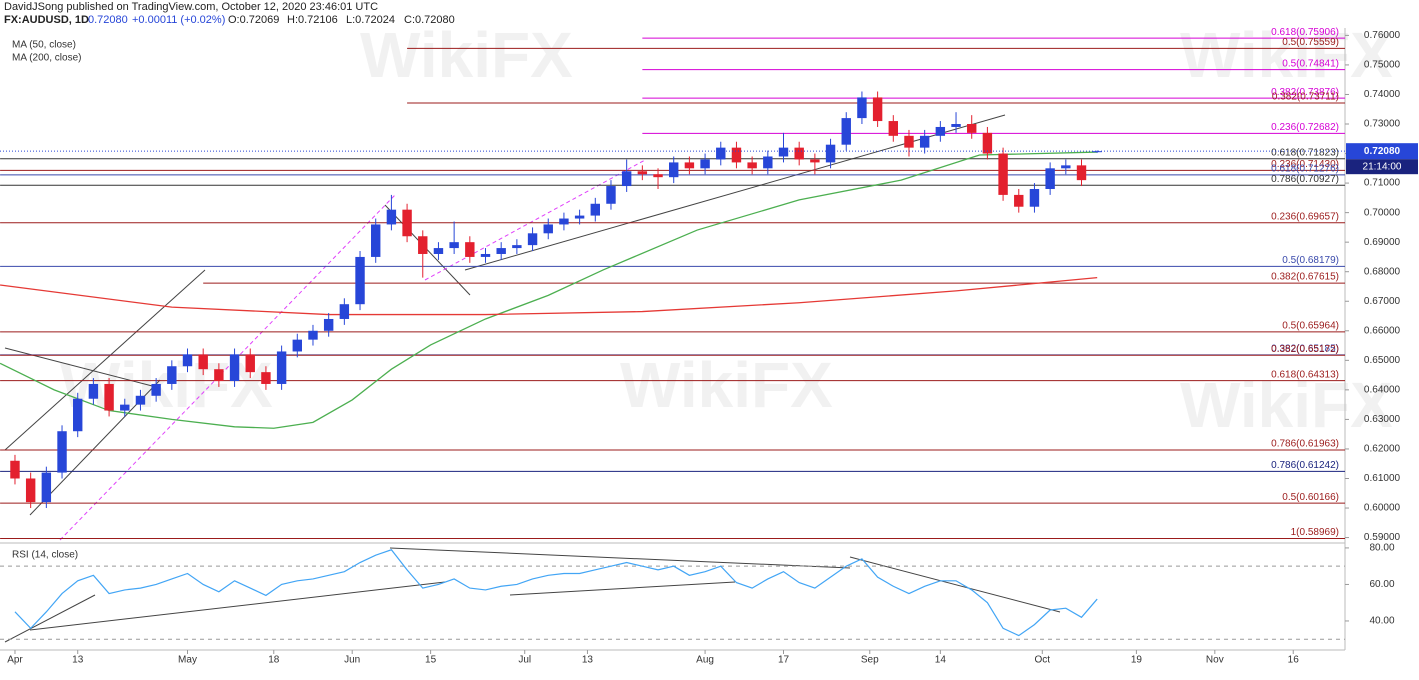 Image resolution: width=1419 pixels, height=680 pixels. What do you see at coordinates (1382, 271) in the screenshot?
I see `y-tick-label: 0.68000` at bounding box center [1382, 271].